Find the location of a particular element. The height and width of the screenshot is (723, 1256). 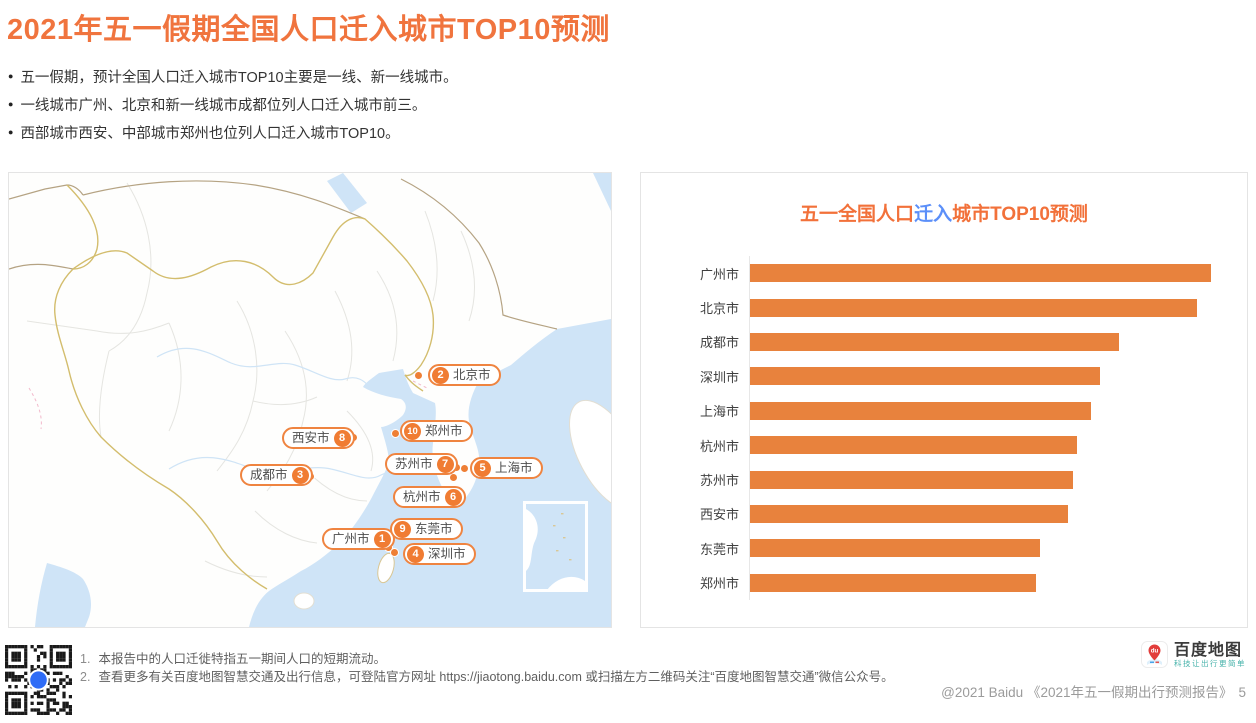

chart-row: 广州市 is located at coordinates (944, 273).